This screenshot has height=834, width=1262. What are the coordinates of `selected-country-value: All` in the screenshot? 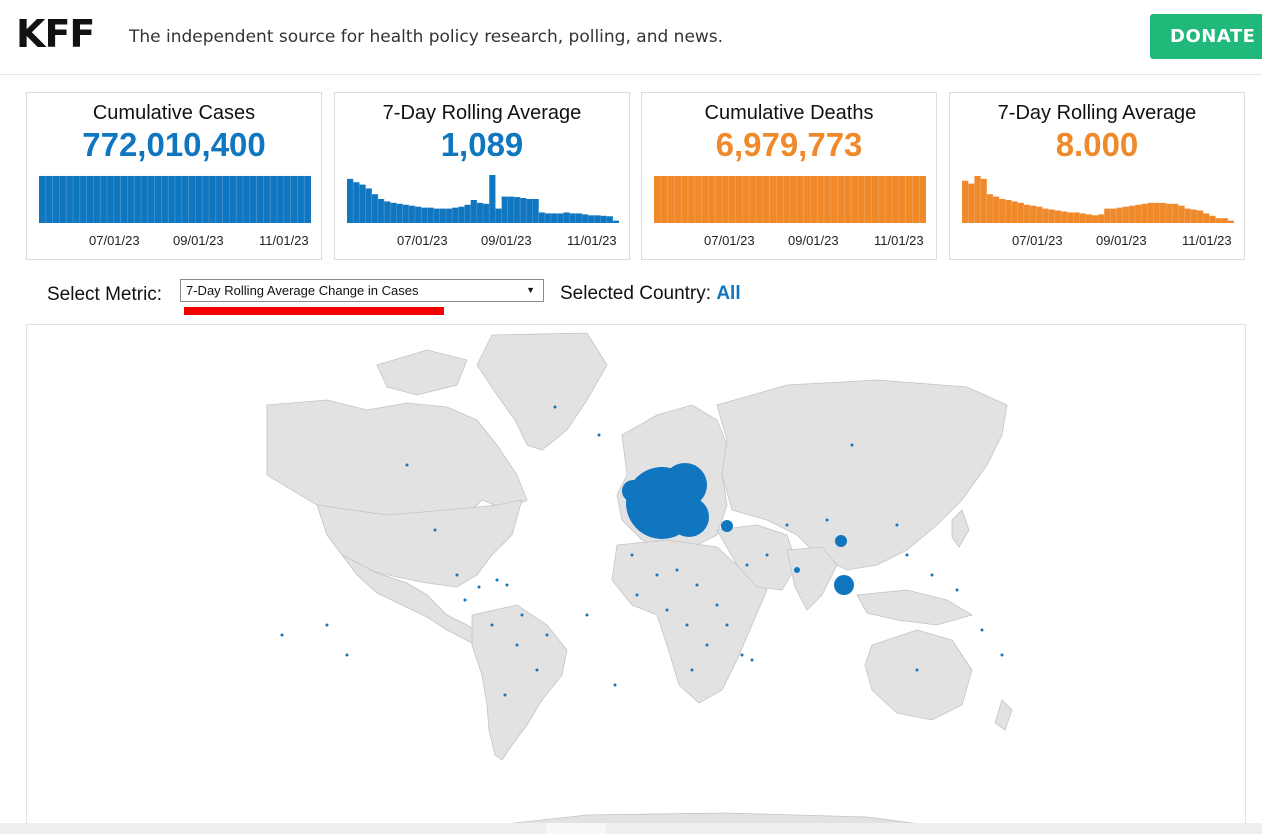 It's located at (728, 293).